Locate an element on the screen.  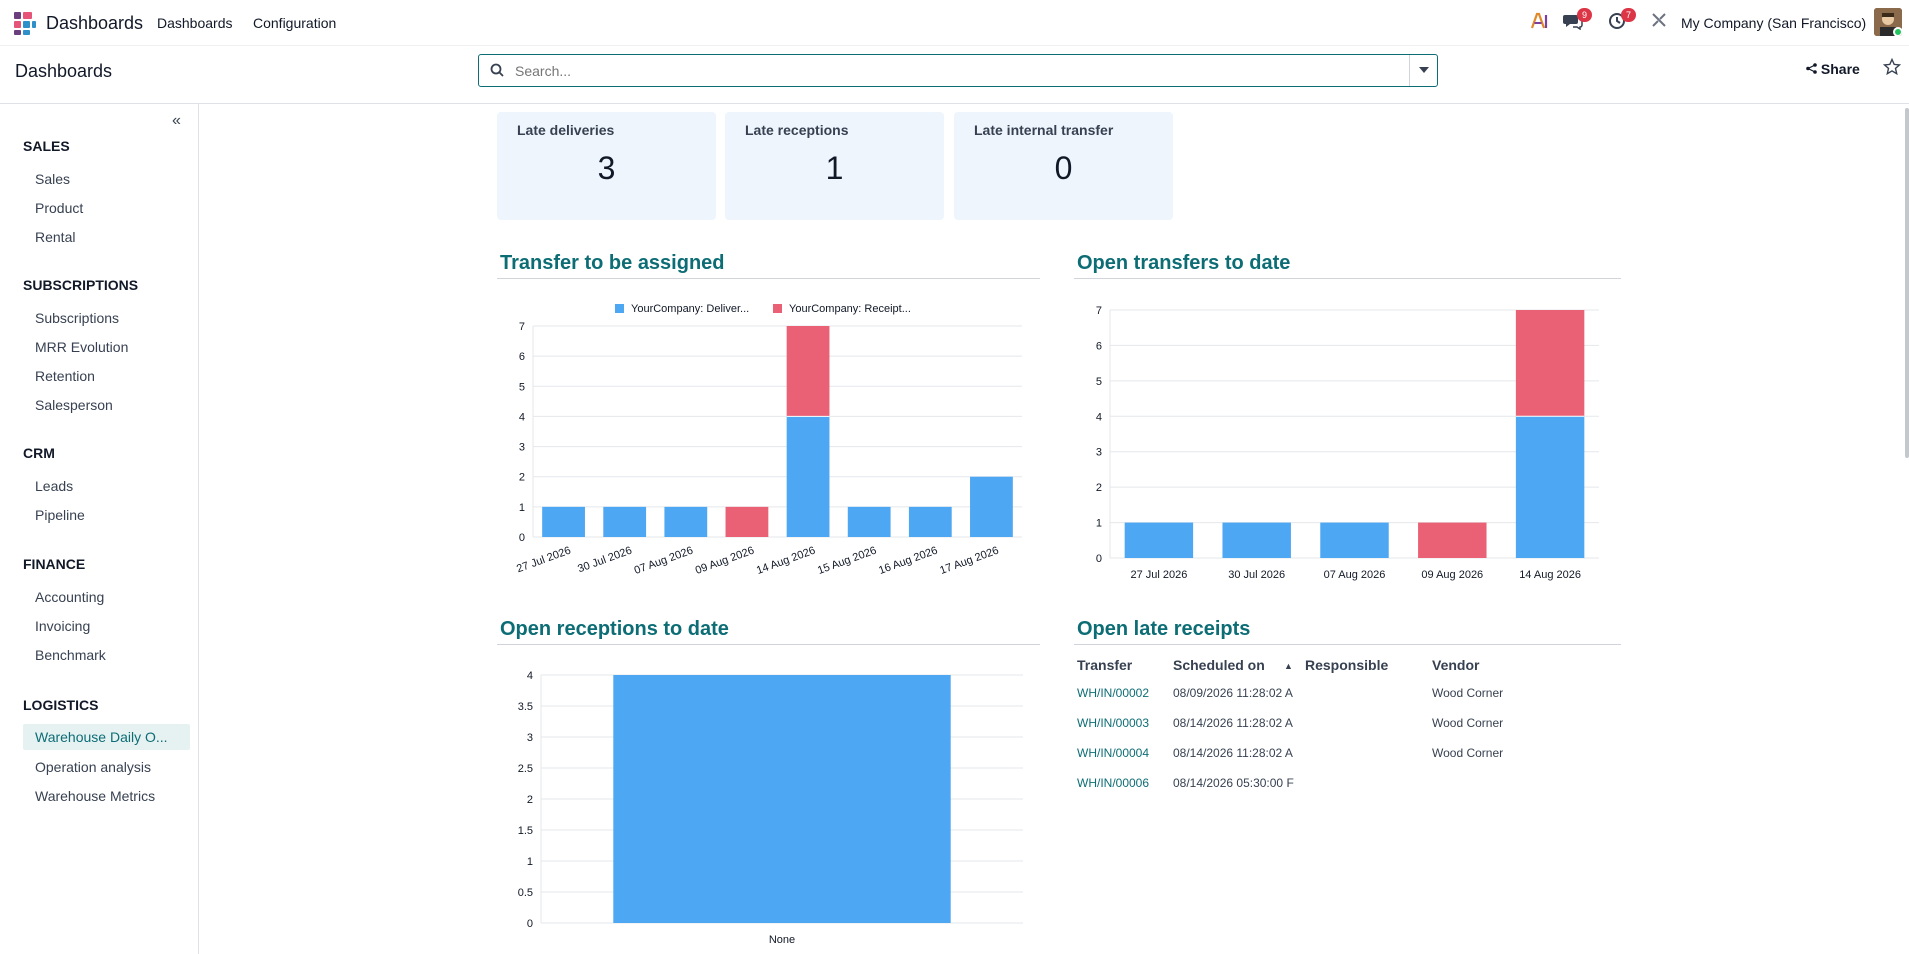
search-input is located at coordinates (945, 71).